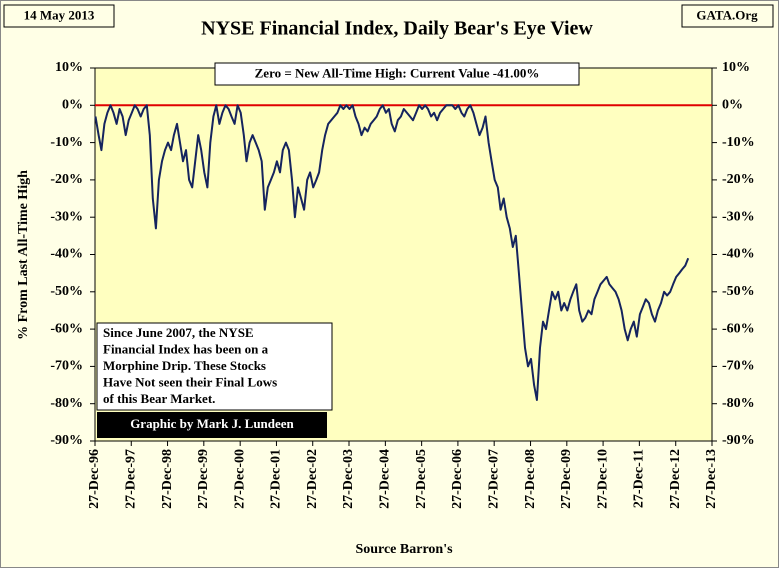 This screenshot has height=568, width=779. Describe the element at coordinates (66, 254) in the screenshot. I see `y-tick-label: -40%` at that location.